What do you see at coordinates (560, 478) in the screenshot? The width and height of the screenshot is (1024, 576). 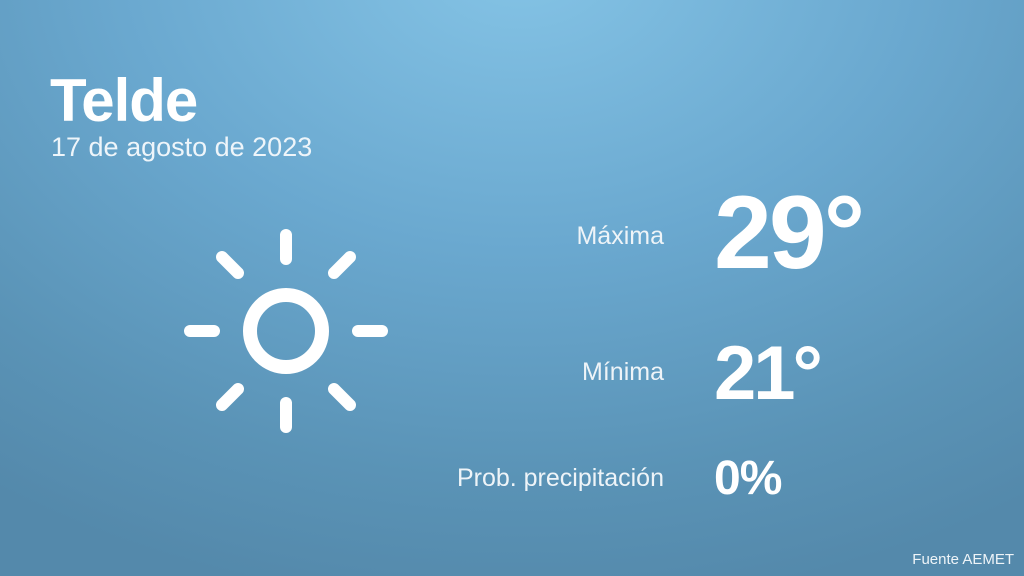 I see `precip-label: Prob. precipitación` at bounding box center [560, 478].